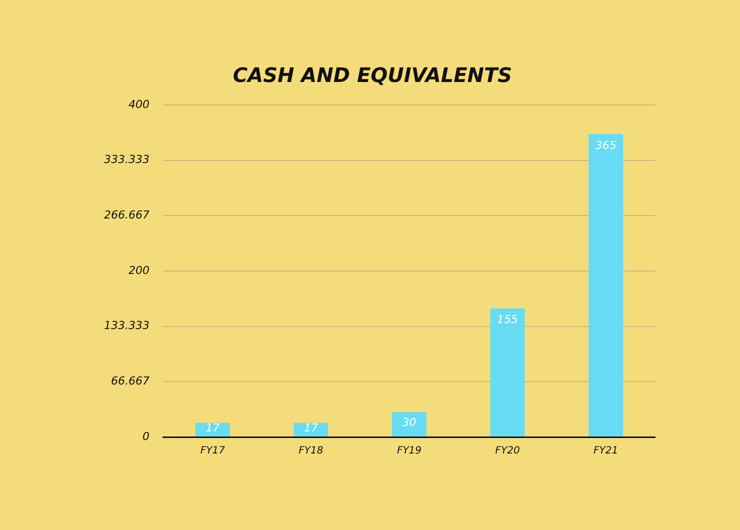  What do you see at coordinates (146, 436) in the screenshot?
I see `y-tick-label: 0` at bounding box center [146, 436].